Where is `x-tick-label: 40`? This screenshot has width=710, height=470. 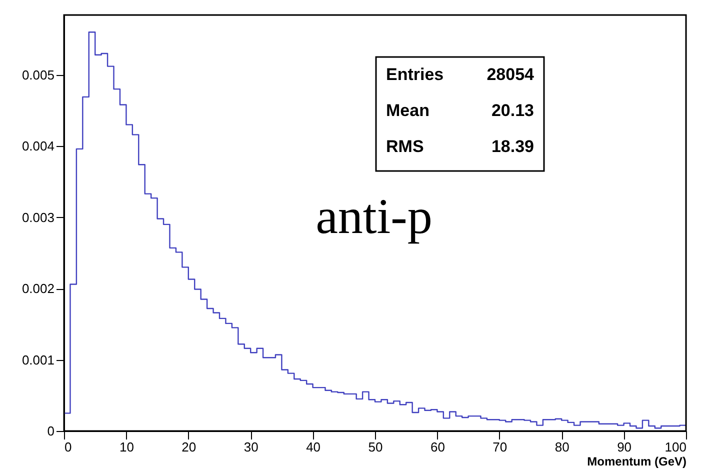
x-tick-label: 40 is located at coordinates (313, 447).